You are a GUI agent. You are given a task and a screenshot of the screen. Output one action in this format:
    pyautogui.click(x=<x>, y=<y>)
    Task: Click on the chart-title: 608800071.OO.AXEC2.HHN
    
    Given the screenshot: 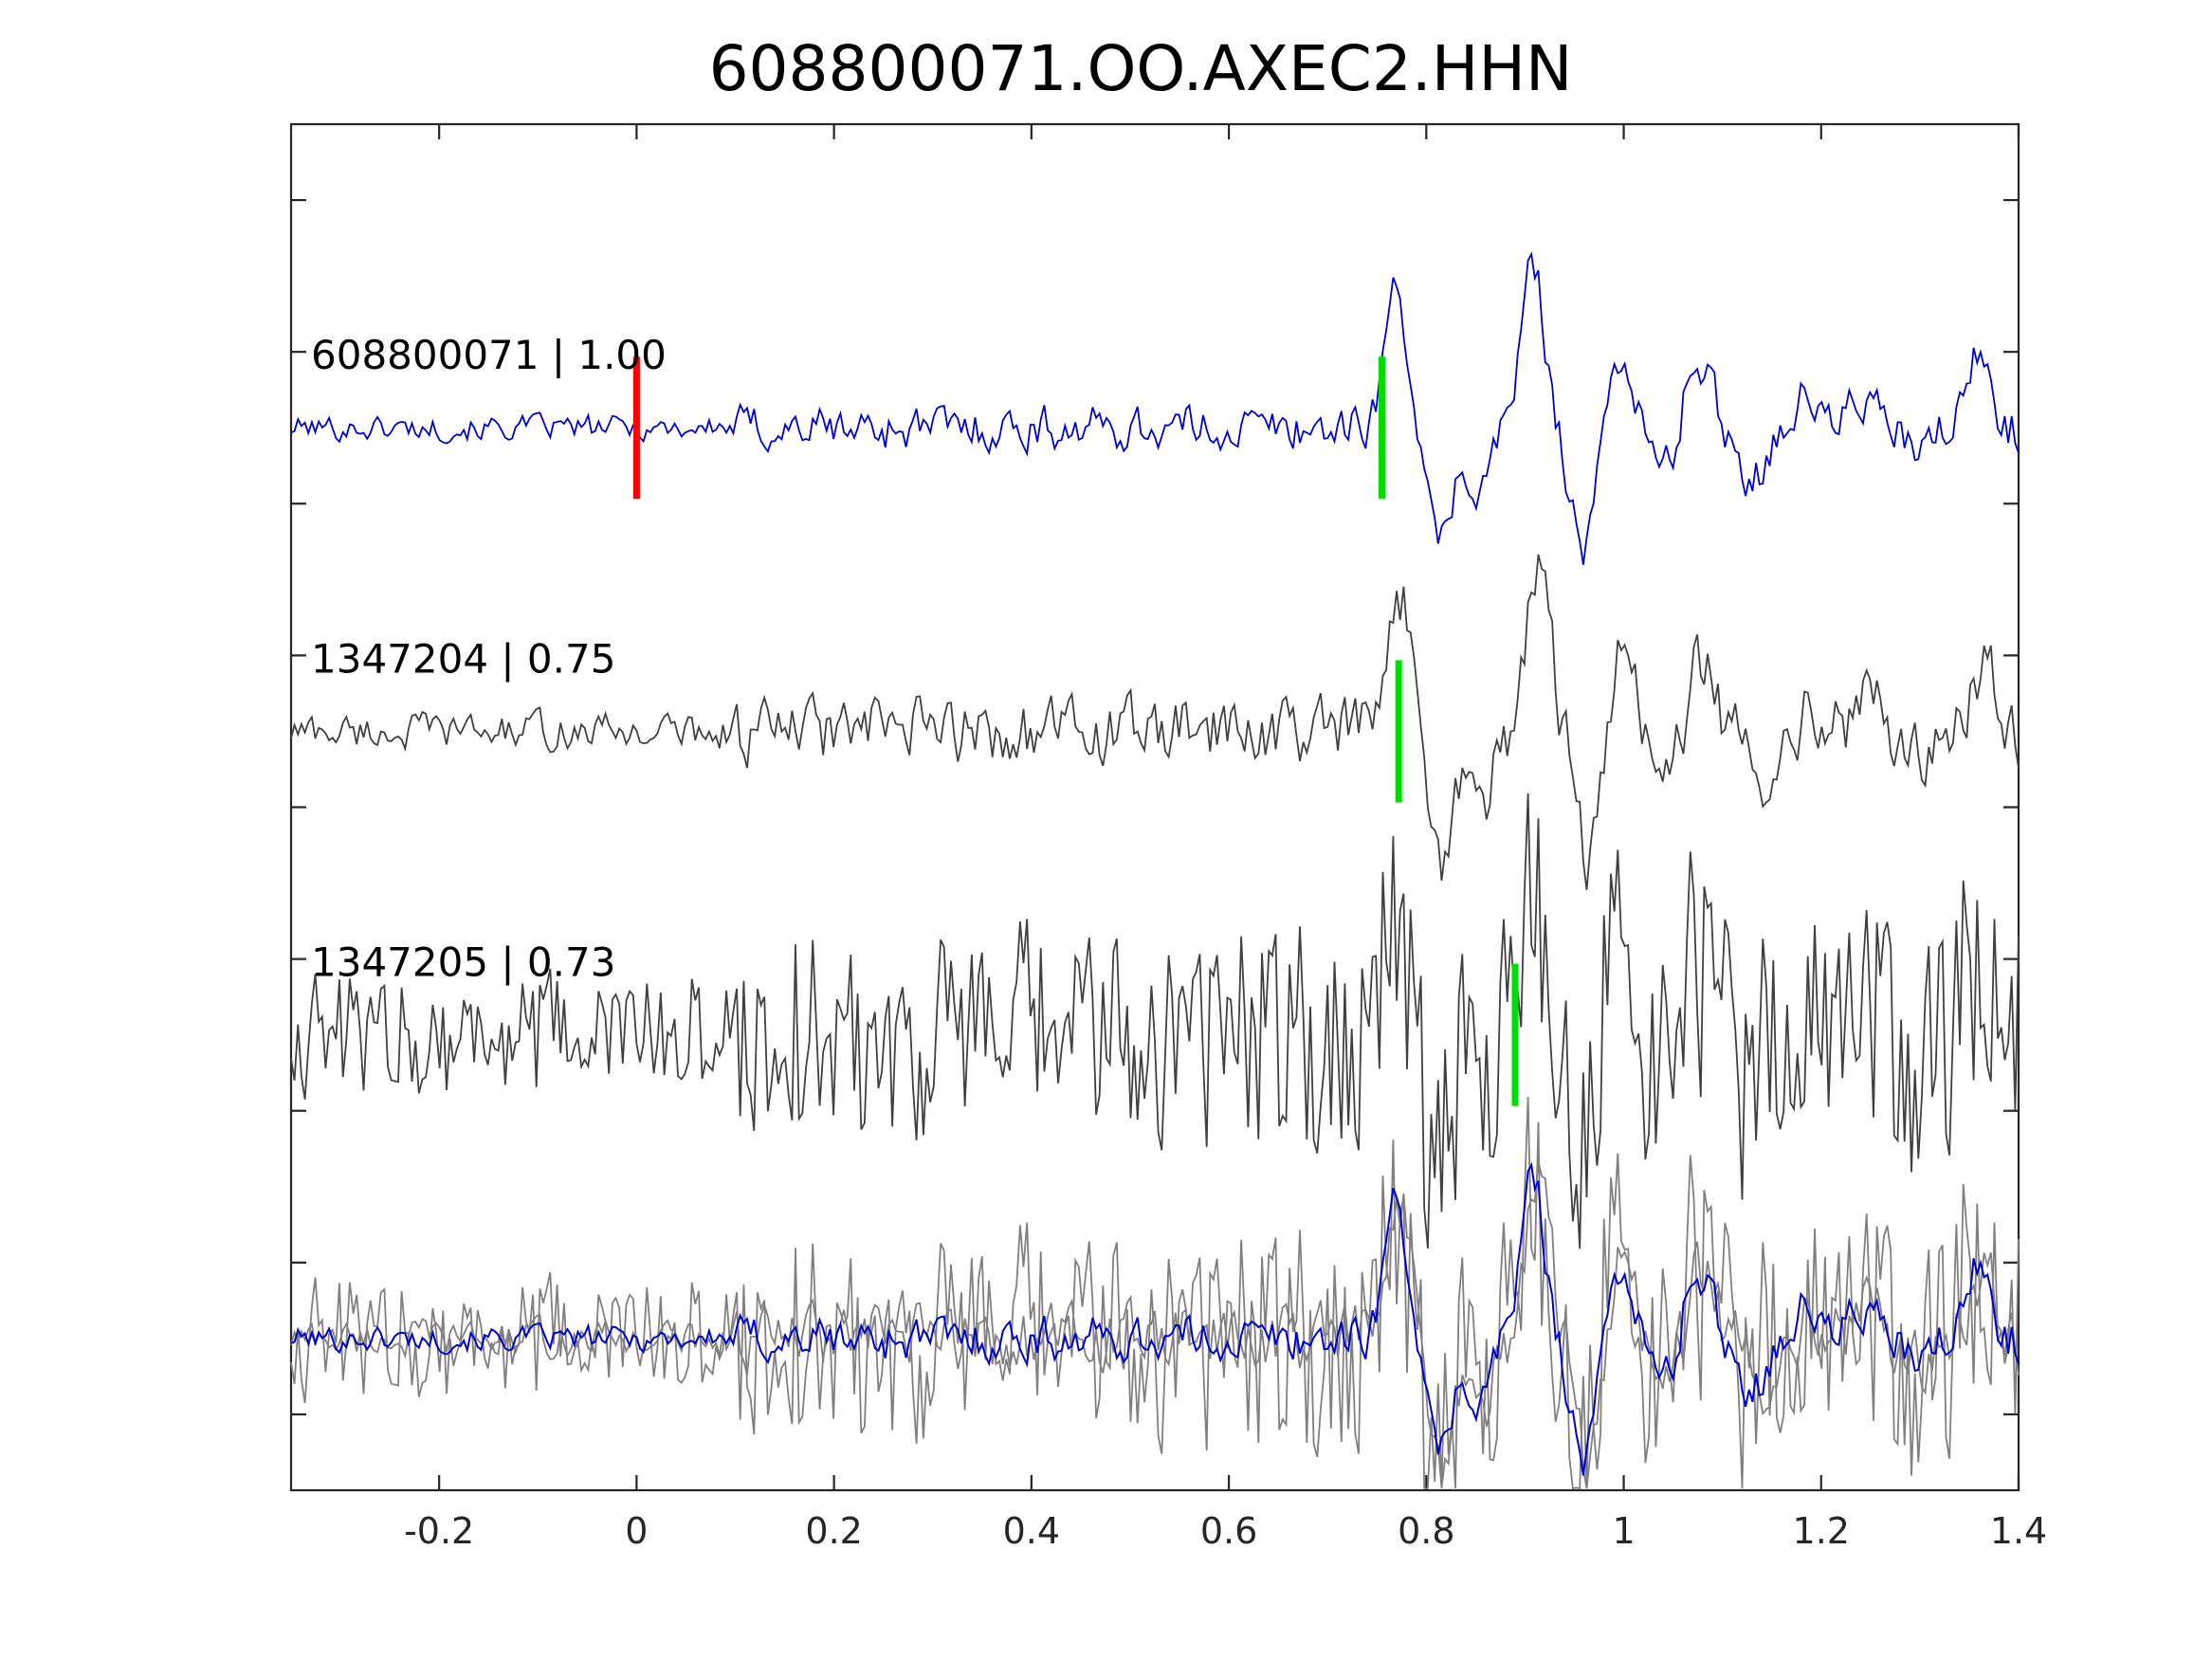 What is the action you would take?
    pyautogui.click(x=1141, y=68)
    